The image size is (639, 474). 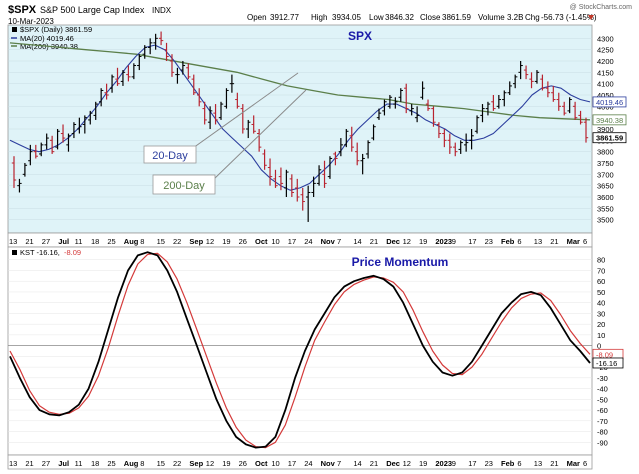 What do you see at coordinates (601, 7) in the screenshot?
I see `watermark: @ StockCharts.com` at bounding box center [601, 7].